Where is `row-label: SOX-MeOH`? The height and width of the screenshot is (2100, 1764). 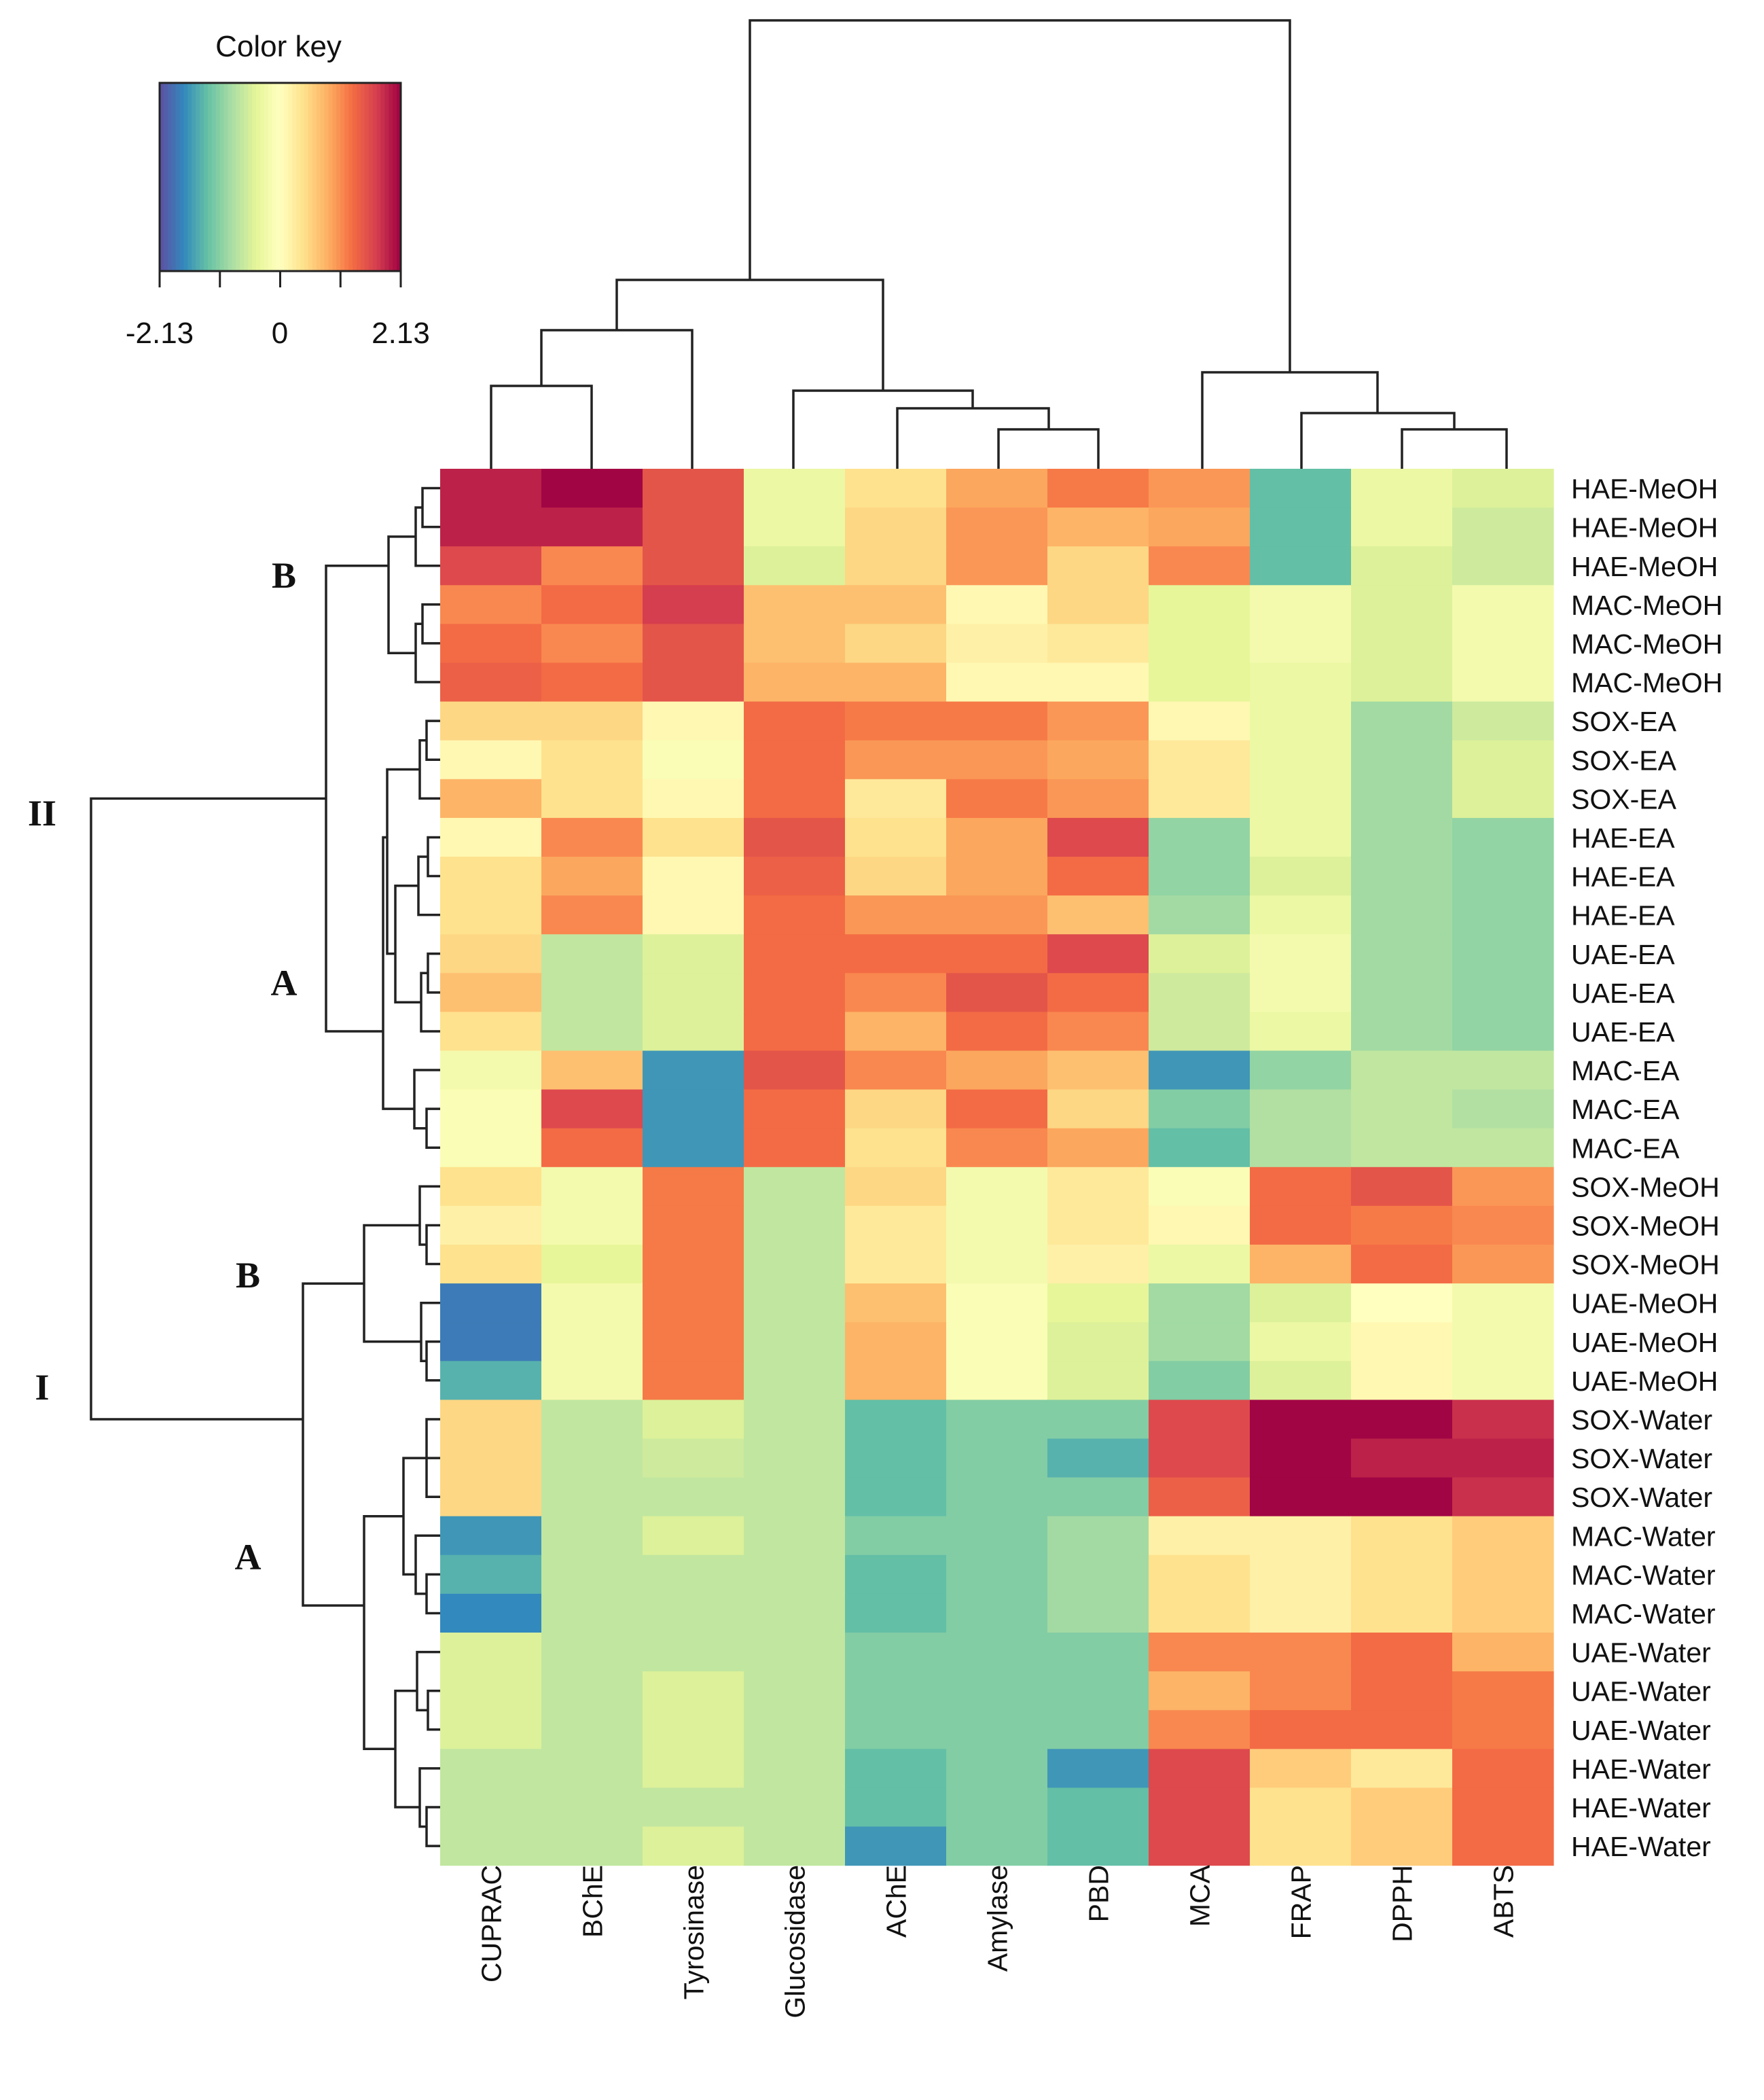
row-label: SOX-MeOH is located at coordinates (1645, 1226).